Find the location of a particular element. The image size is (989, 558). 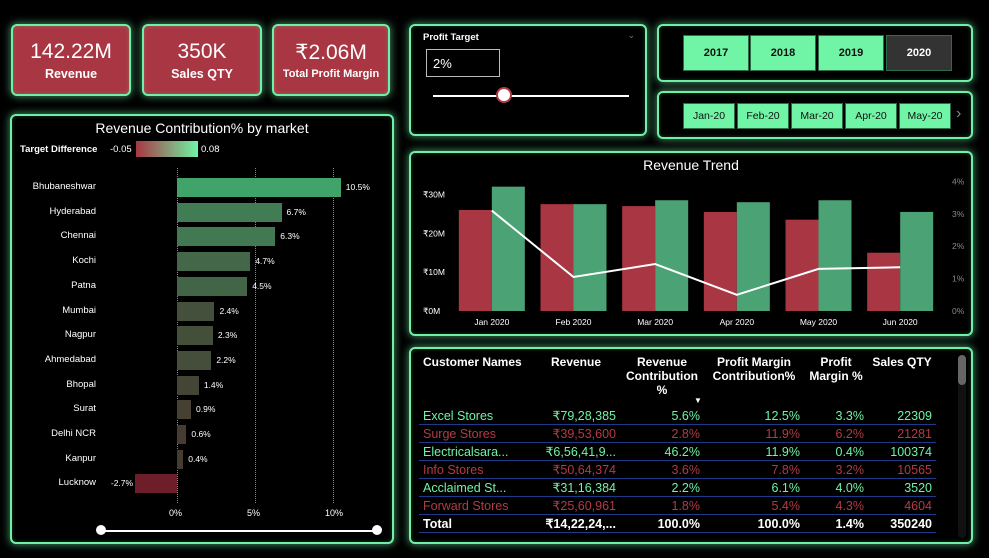

bar-value-label: 2.2% is located at coordinates (226, 359).